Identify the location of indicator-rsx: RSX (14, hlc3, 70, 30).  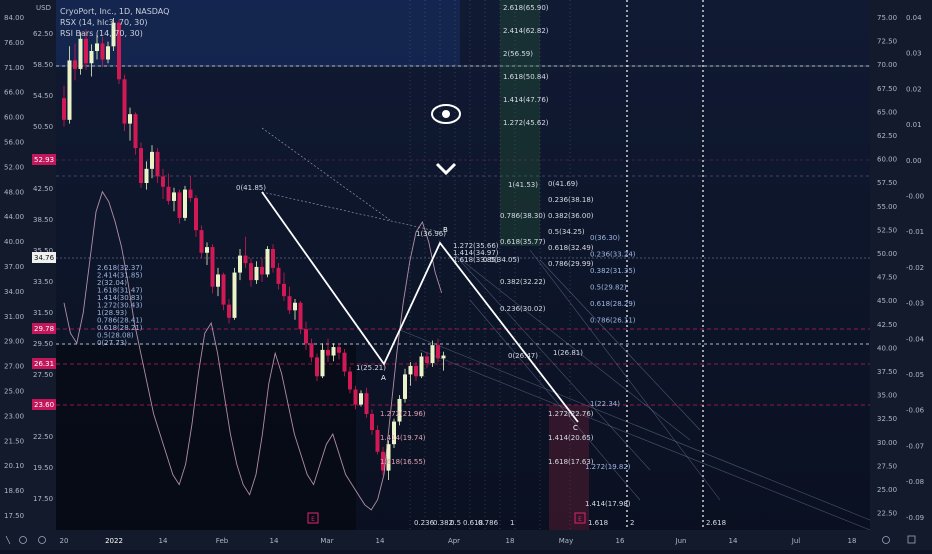
(104, 22).